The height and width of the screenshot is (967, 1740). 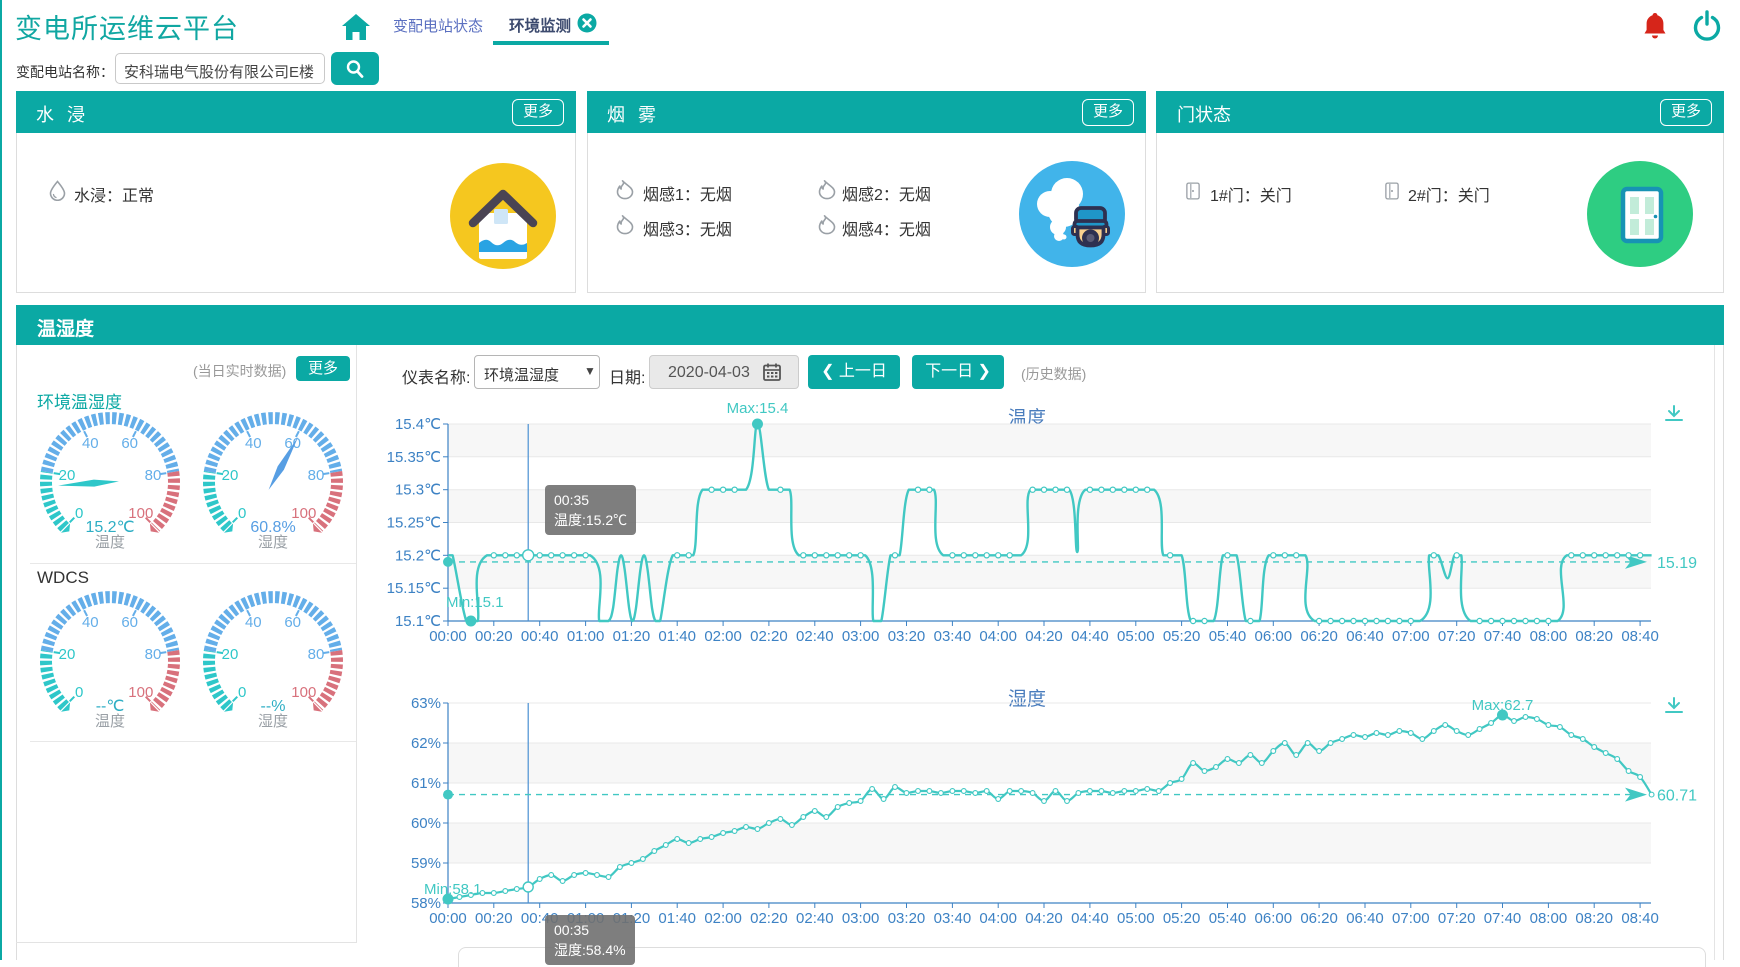 What do you see at coordinates (1677, 796) in the screenshot?
I see `svg-text: 60.71` at bounding box center [1677, 796].